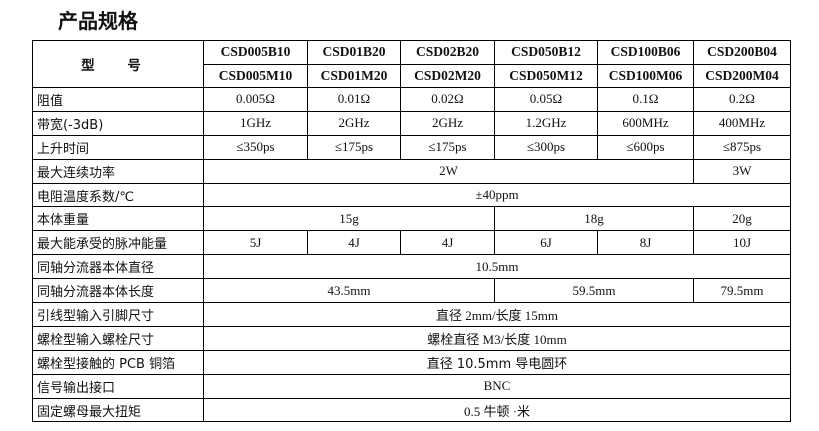 The image size is (819, 431). Describe the element at coordinates (497, 195) in the screenshot. I see `cell: ±40ppm` at that location.